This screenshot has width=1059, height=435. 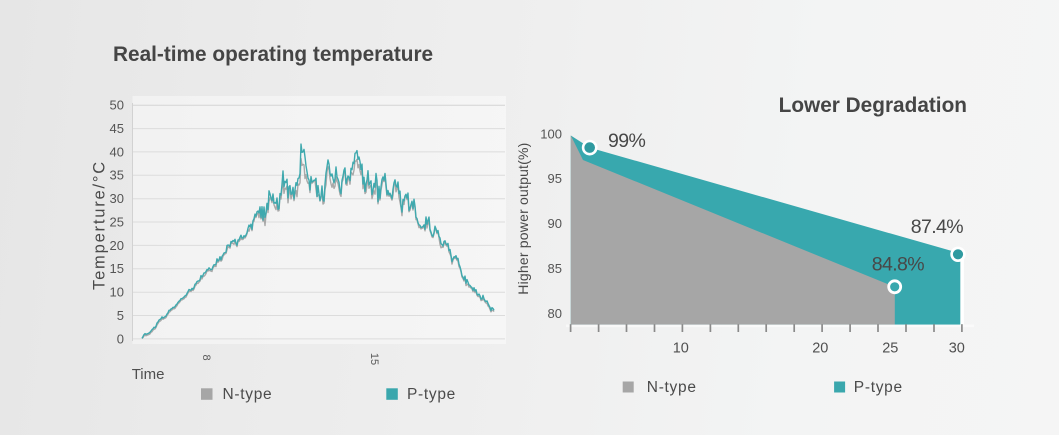 I want to click on svg-text: 45, so click(x=117, y=128).